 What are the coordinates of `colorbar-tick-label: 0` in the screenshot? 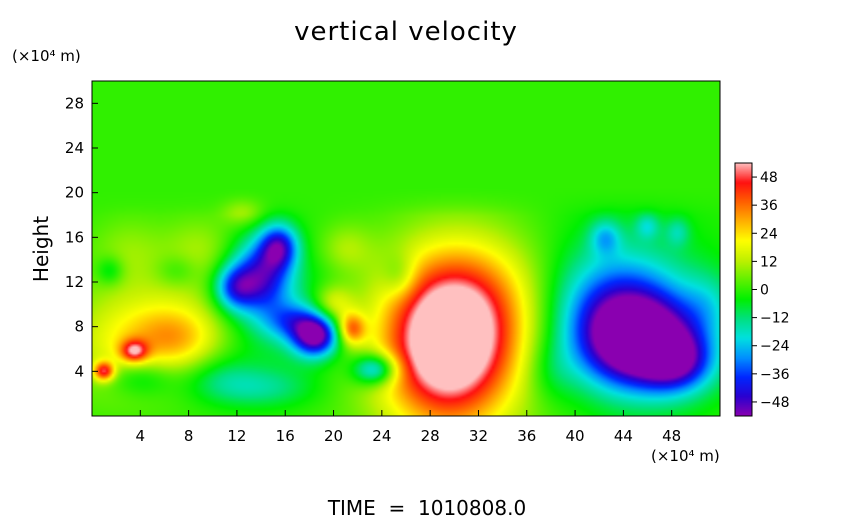 It's located at (764, 291).